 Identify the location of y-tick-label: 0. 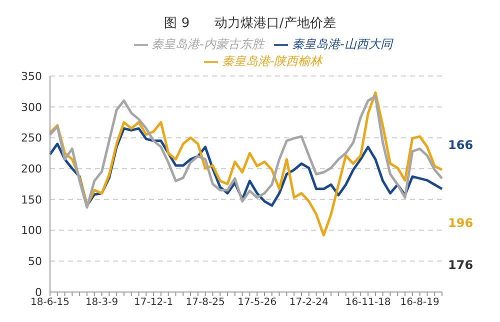
(38, 292).